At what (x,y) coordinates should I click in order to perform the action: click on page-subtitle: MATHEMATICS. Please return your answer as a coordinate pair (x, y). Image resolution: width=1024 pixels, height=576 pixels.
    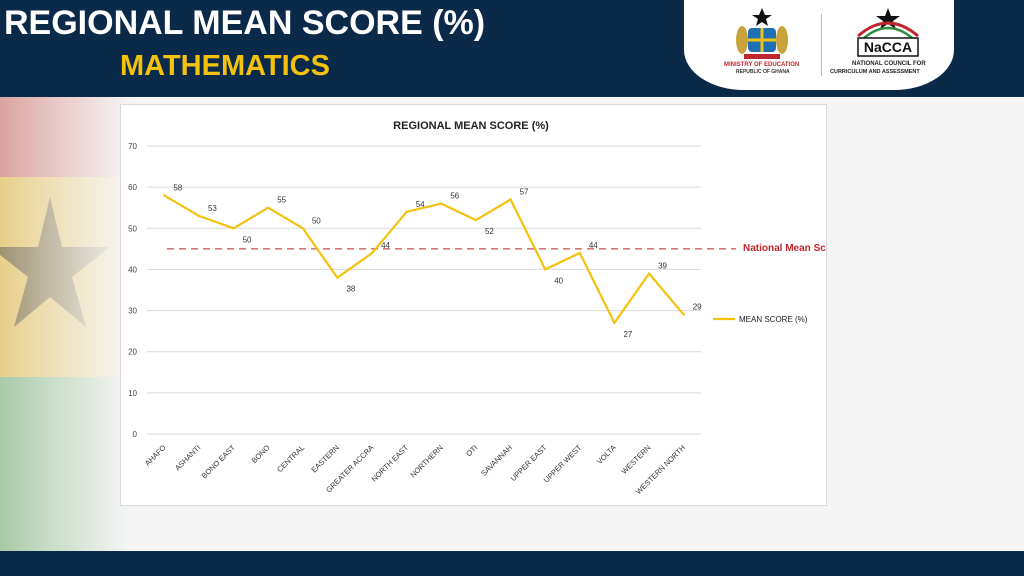
    Looking at the image, I should click on (225, 66).